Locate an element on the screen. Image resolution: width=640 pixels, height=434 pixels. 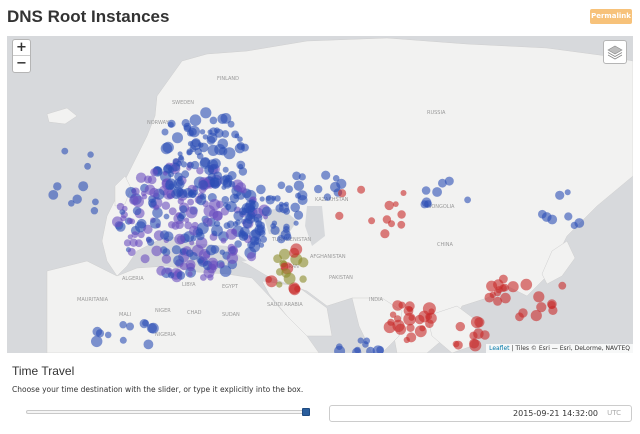
datetime-box: UTC is located at coordinates (480, 413).